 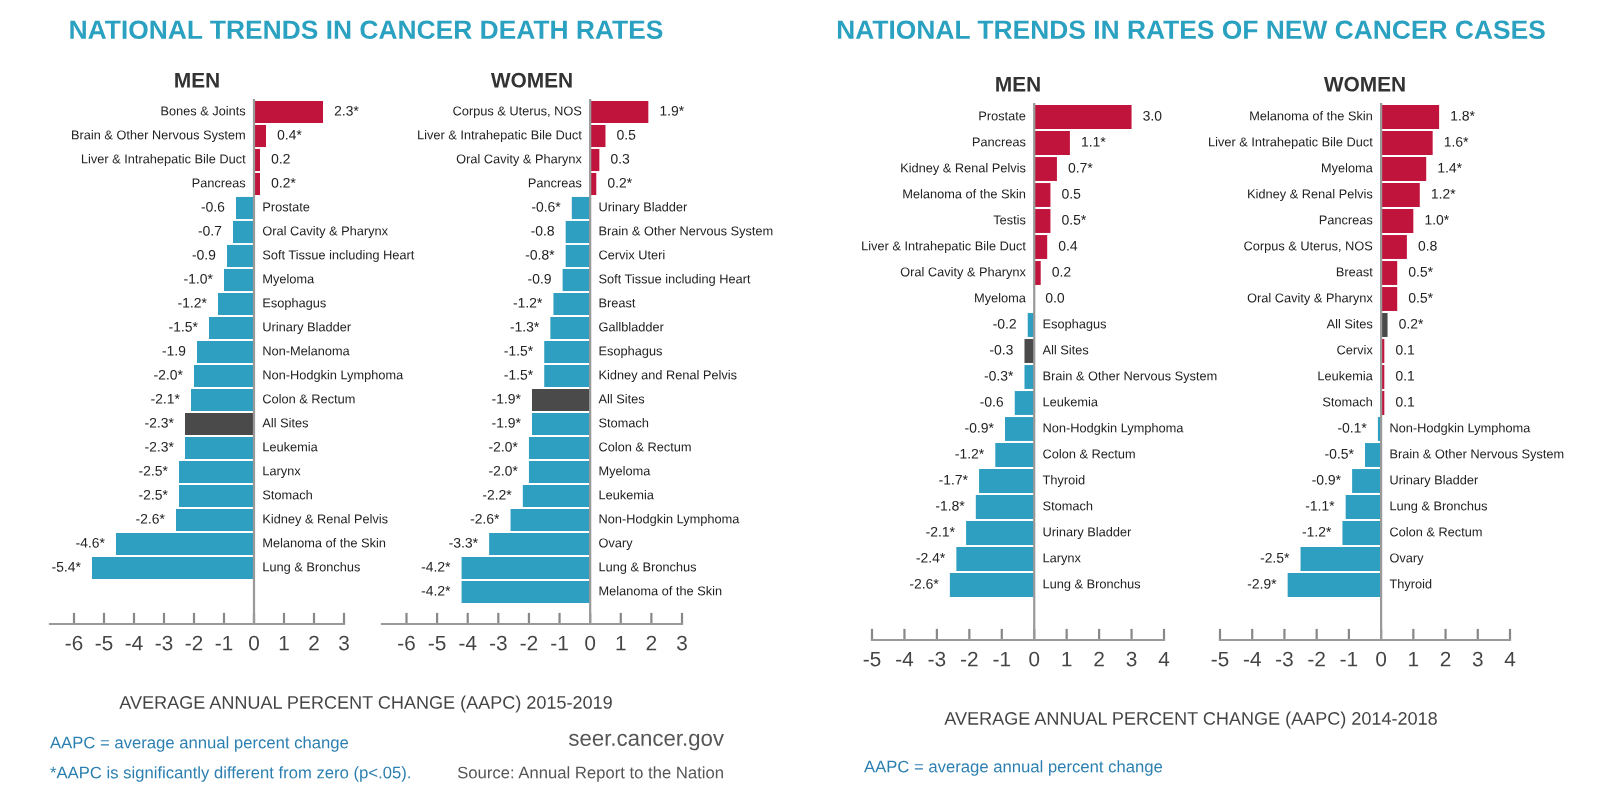 What do you see at coordinates (1190, 720) in the screenshot?
I see `x-axis-title: AVERAGE ANNUAL PERCENT CHANGE (AAPC) 2014-2018` at bounding box center [1190, 720].